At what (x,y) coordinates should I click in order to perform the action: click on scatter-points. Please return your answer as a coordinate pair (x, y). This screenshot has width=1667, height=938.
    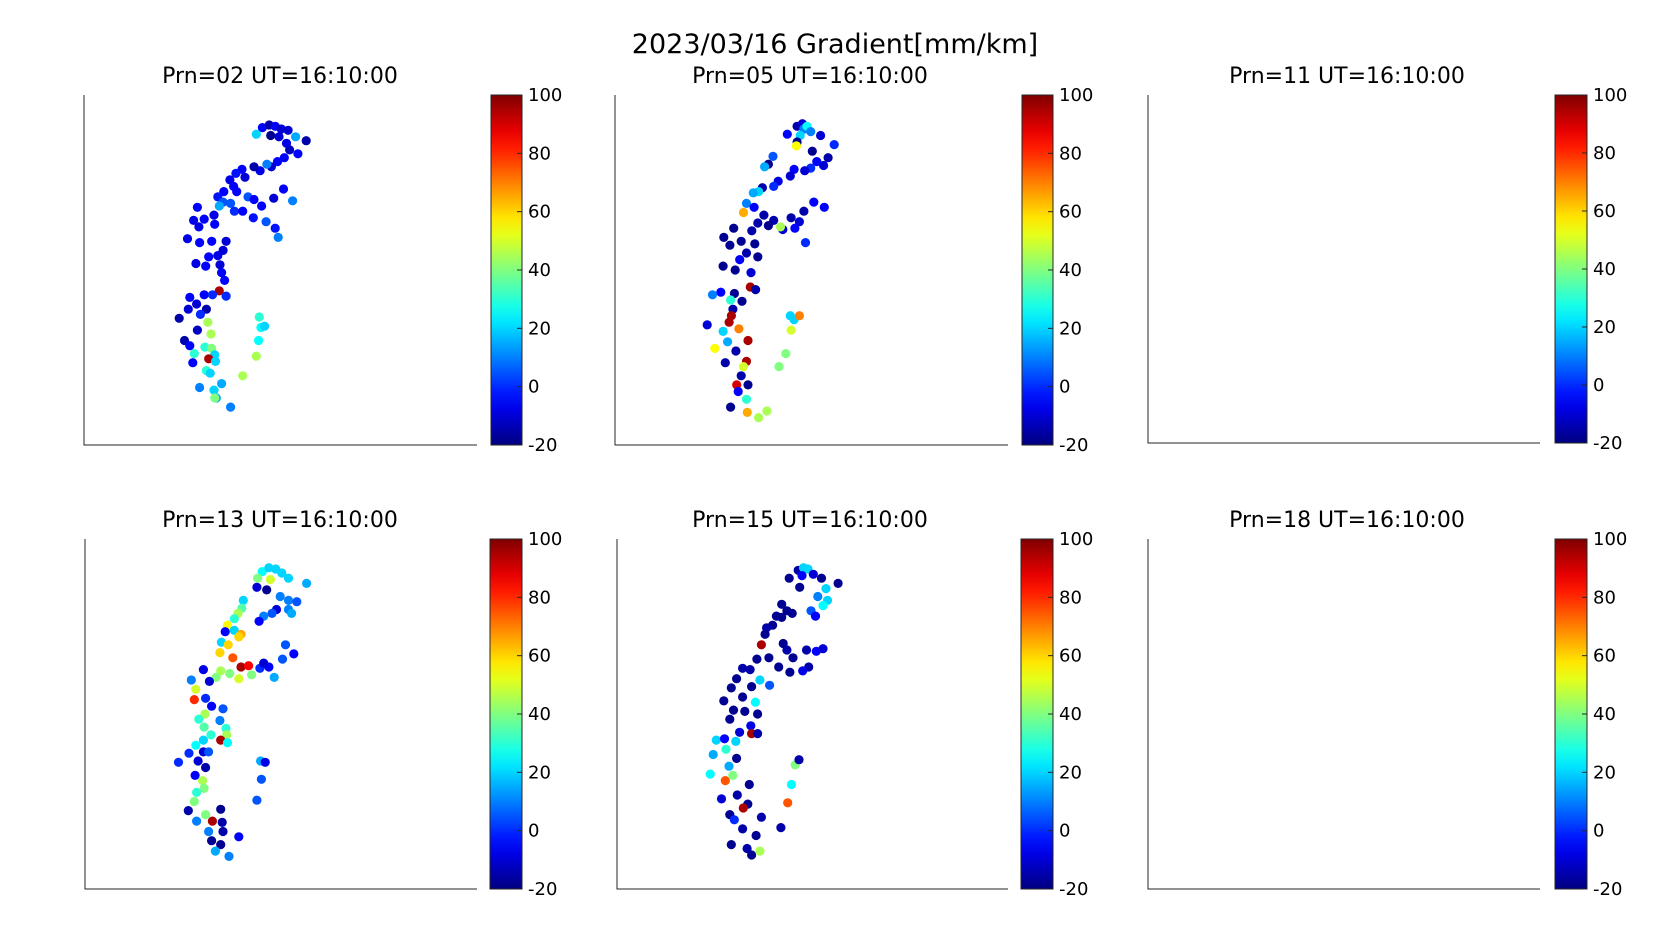
    Looking at the image, I should click on (242, 712).